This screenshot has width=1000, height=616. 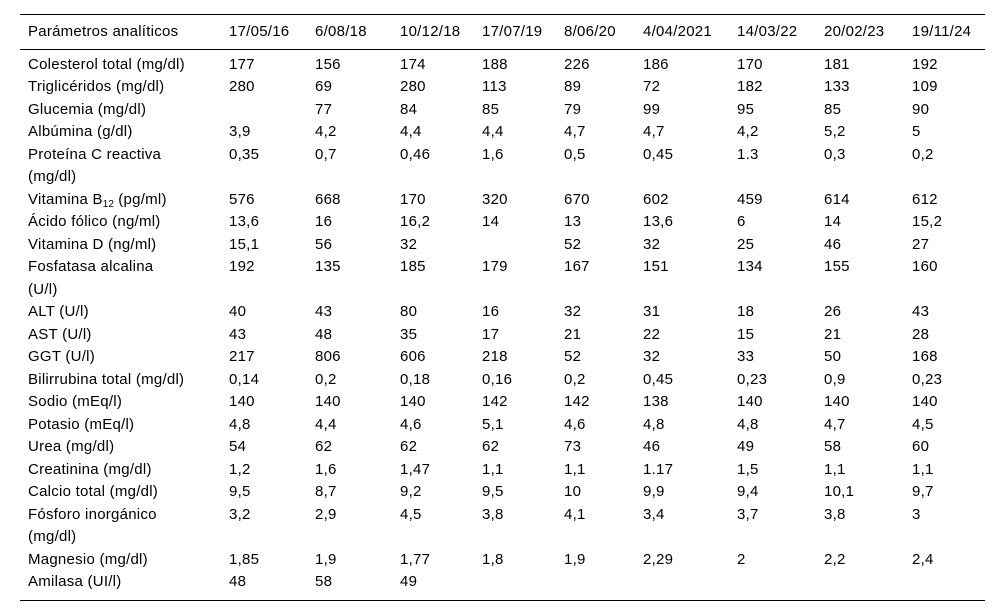 I want to click on cell-value: 1,9, so click(x=326, y=559).